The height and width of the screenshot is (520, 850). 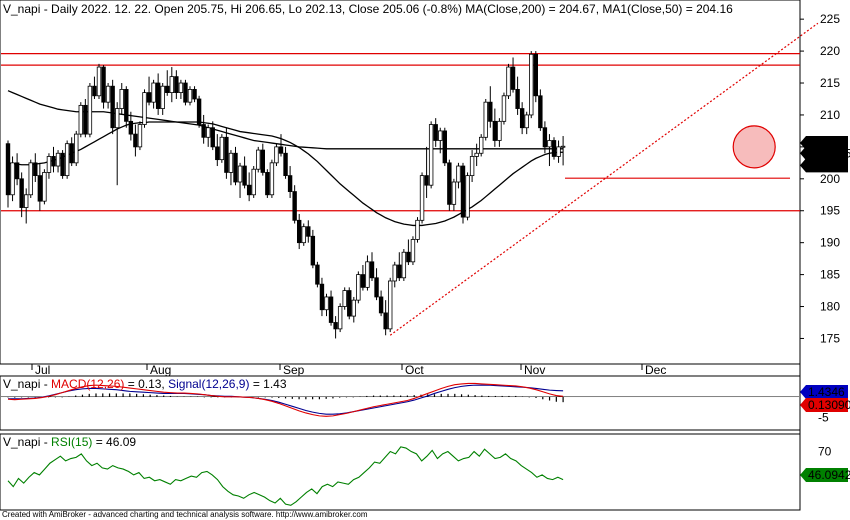 I want to click on rsi-lines, so click(x=285, y=476).